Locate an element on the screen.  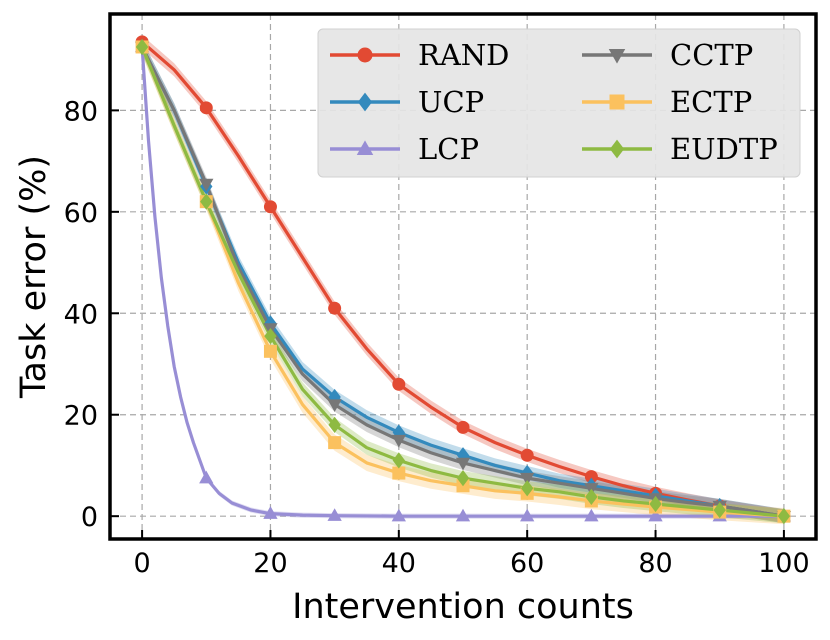
legend-label-rand: RAND is located at coordinates (463, 55).